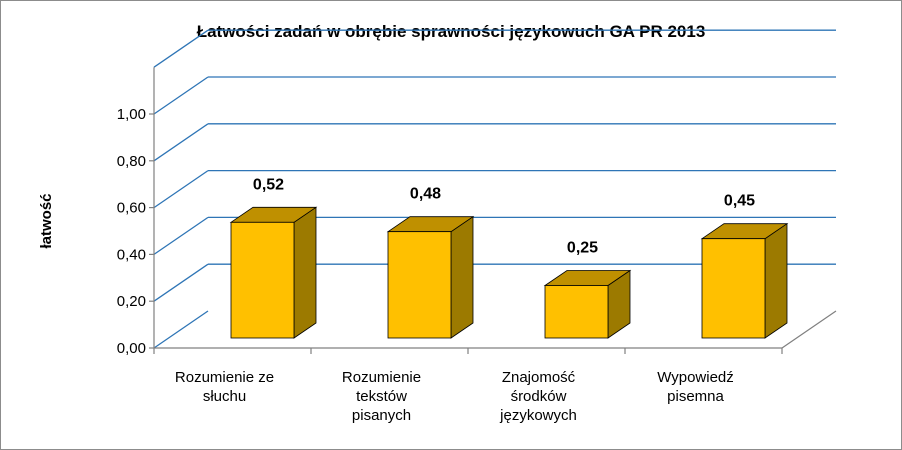 The image size is (902, 450). I want to click on y-axis-label: łatwość, so click(46, 220).